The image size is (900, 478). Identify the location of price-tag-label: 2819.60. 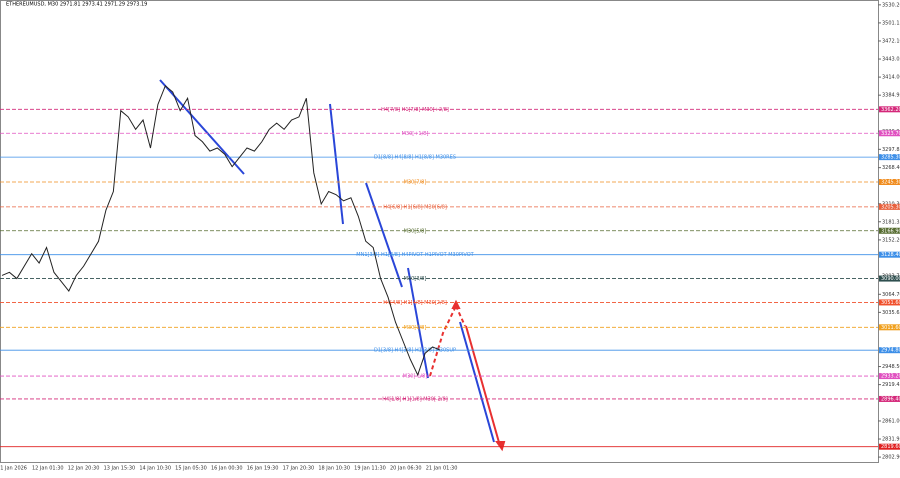
(890, 447).